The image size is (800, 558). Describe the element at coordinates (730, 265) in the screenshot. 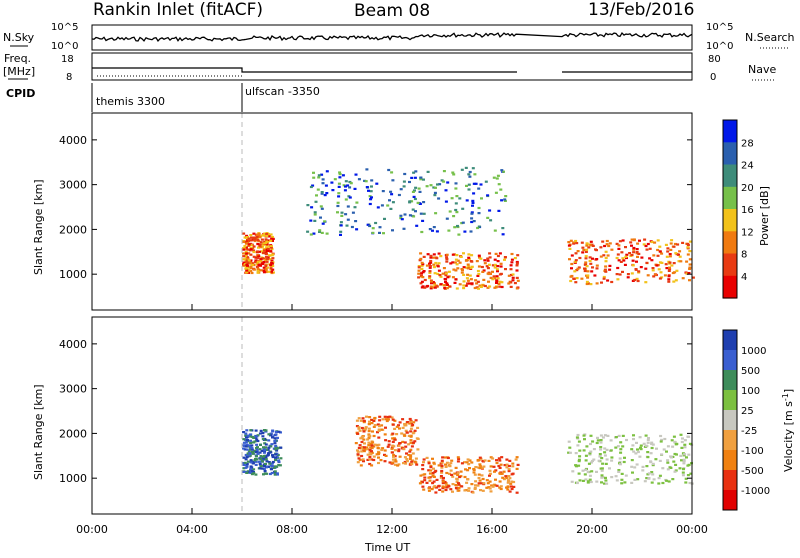

I see `colorbar-swatch` at that location.